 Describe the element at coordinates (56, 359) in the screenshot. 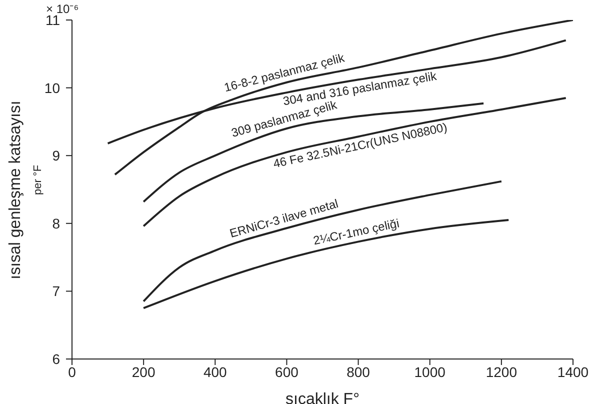

I see `y-tick-label: 6` at that location.